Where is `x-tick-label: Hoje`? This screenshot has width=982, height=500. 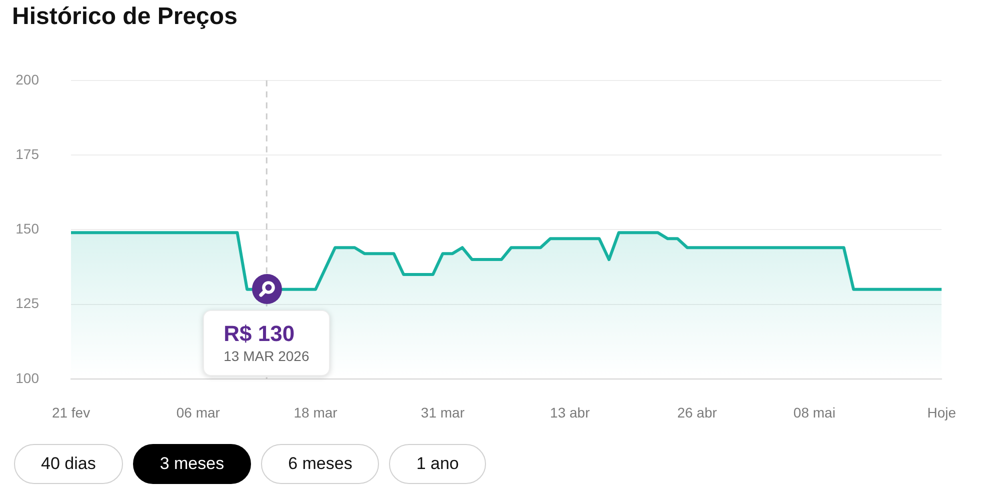 x-tick-label: Hoje is located at coordinates (941, 412).